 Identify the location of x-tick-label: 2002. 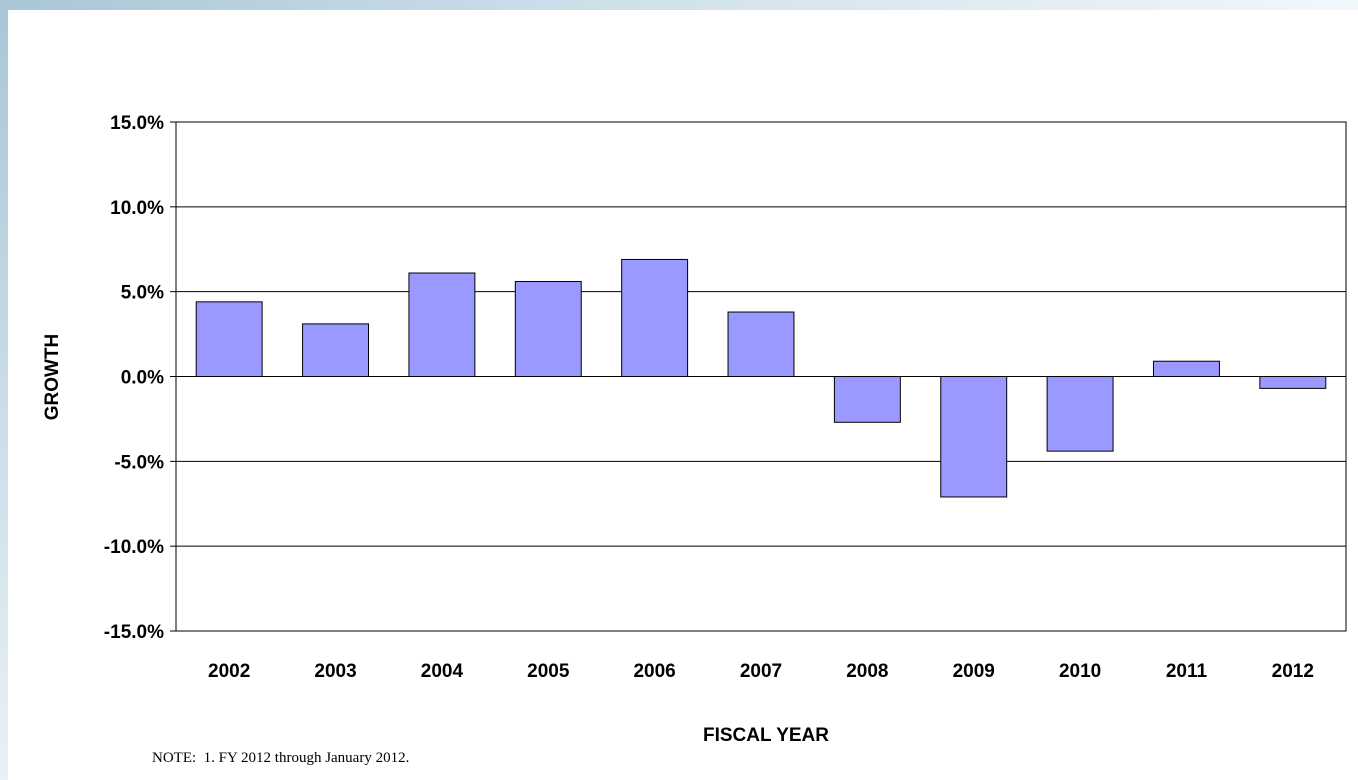
(229, 671).